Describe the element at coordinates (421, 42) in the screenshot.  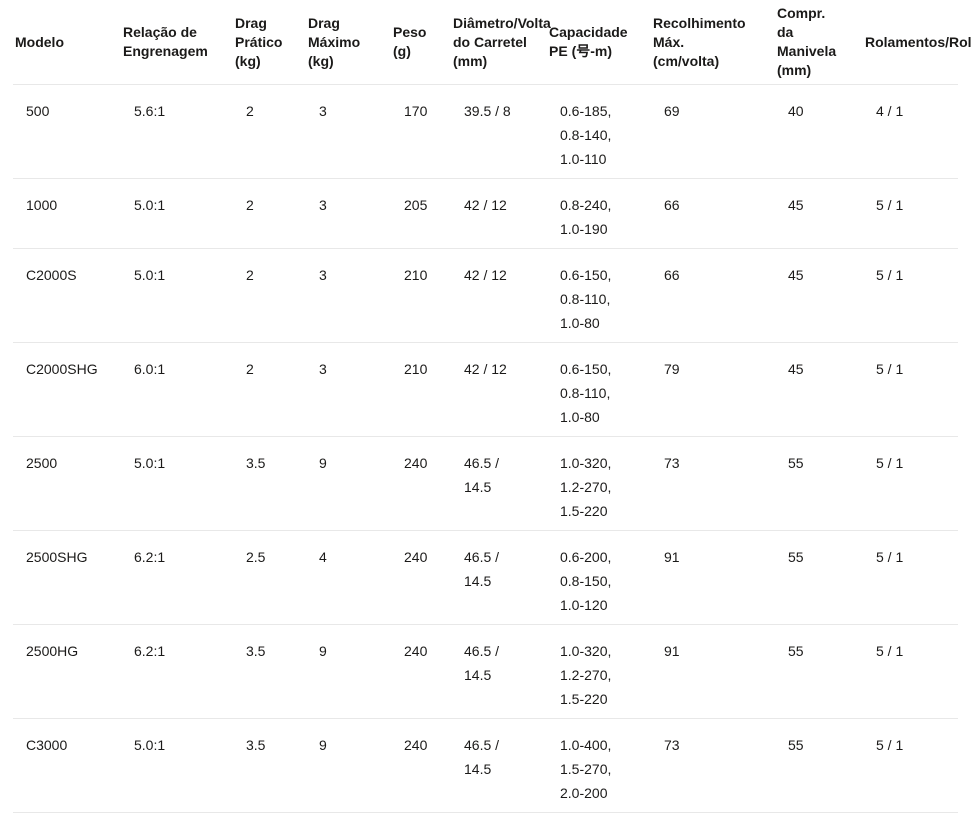
I see `column-header-peso: Peso (g)` at that location.